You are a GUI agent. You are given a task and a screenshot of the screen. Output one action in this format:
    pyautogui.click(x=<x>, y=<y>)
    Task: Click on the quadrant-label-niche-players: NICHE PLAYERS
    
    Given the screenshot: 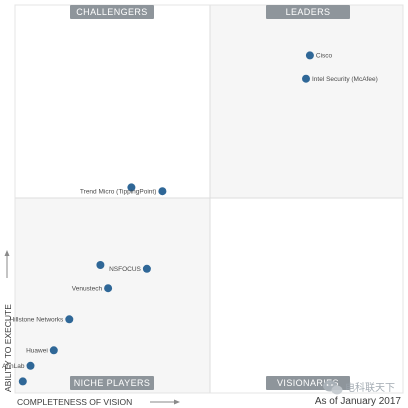 What is the action you would take?
    pyautogui.click(x=112, y=383)
    